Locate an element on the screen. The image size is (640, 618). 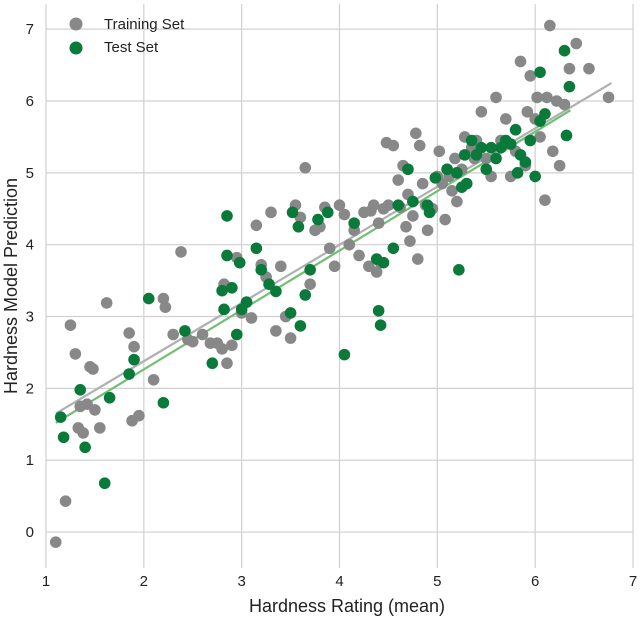
y-axis-label: Hardness Model Prediction is located at coordinates (11, 286).